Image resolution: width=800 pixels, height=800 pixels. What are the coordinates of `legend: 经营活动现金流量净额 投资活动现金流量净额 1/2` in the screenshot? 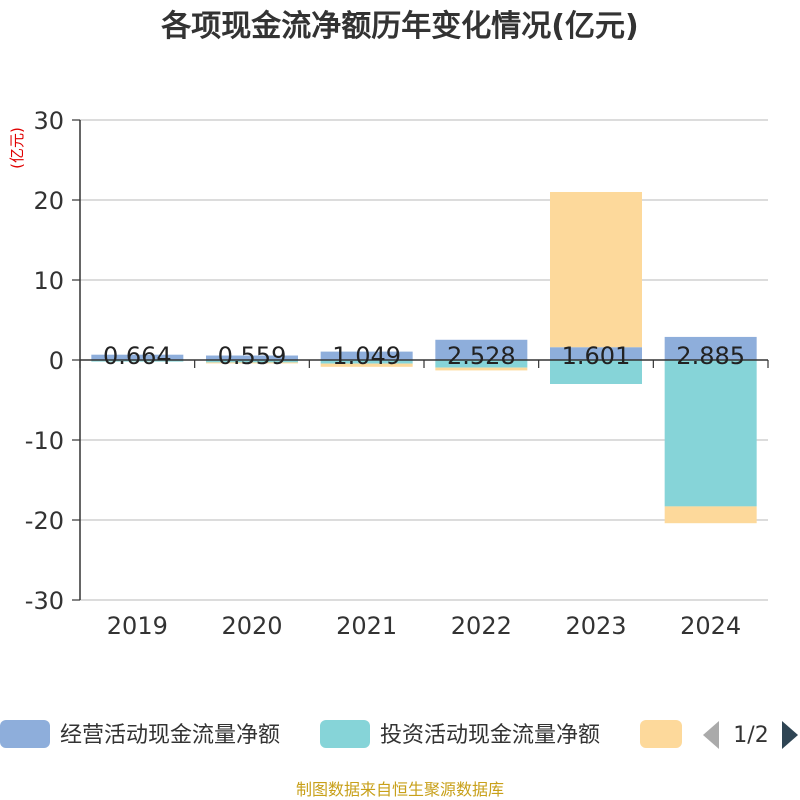 It's located at (399, 734).